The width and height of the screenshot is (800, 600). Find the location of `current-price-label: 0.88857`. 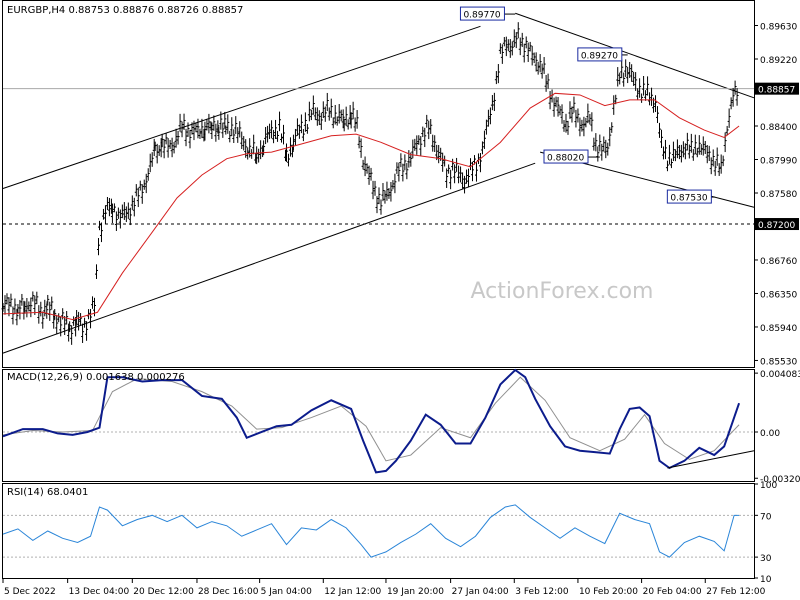

current-price-label: 0.88857 is located at coordinates (776, 91).